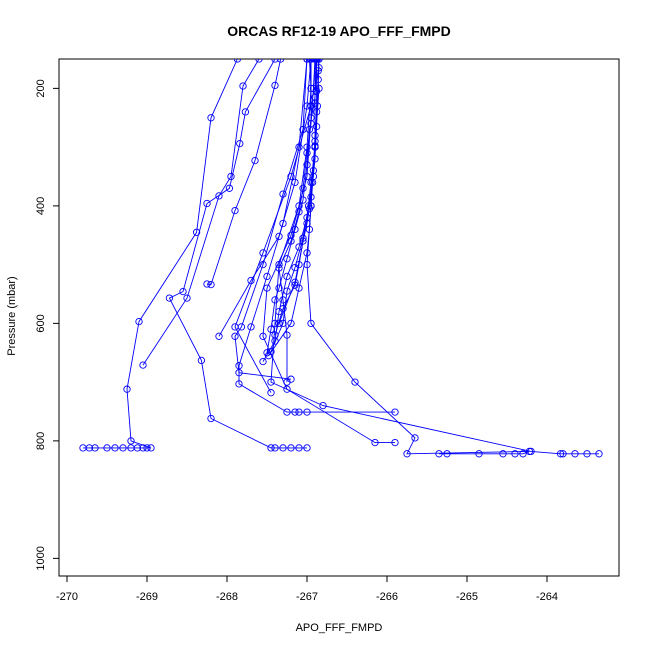  I want to click on y-tick-label: 1000, so click(41, 558).